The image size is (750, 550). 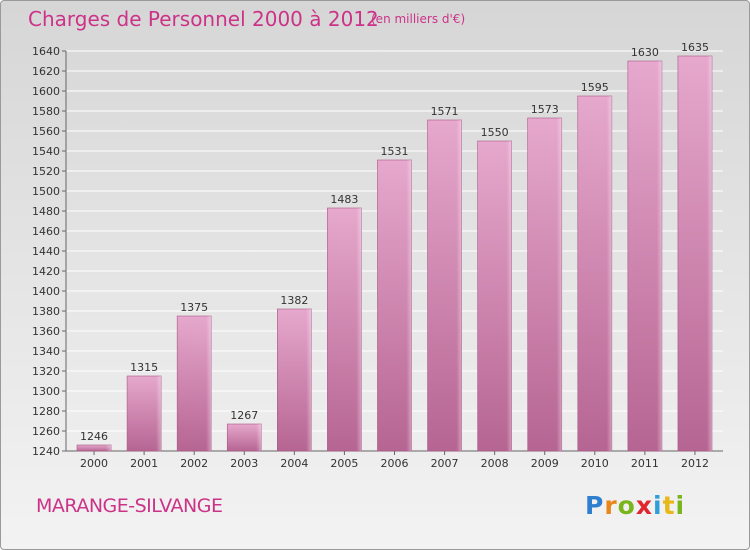 What do you see at coordinates (129, 506) in the screenshot?
I see `location-label: MARANGE-SILVANGE` at bounding box center [129, 506].